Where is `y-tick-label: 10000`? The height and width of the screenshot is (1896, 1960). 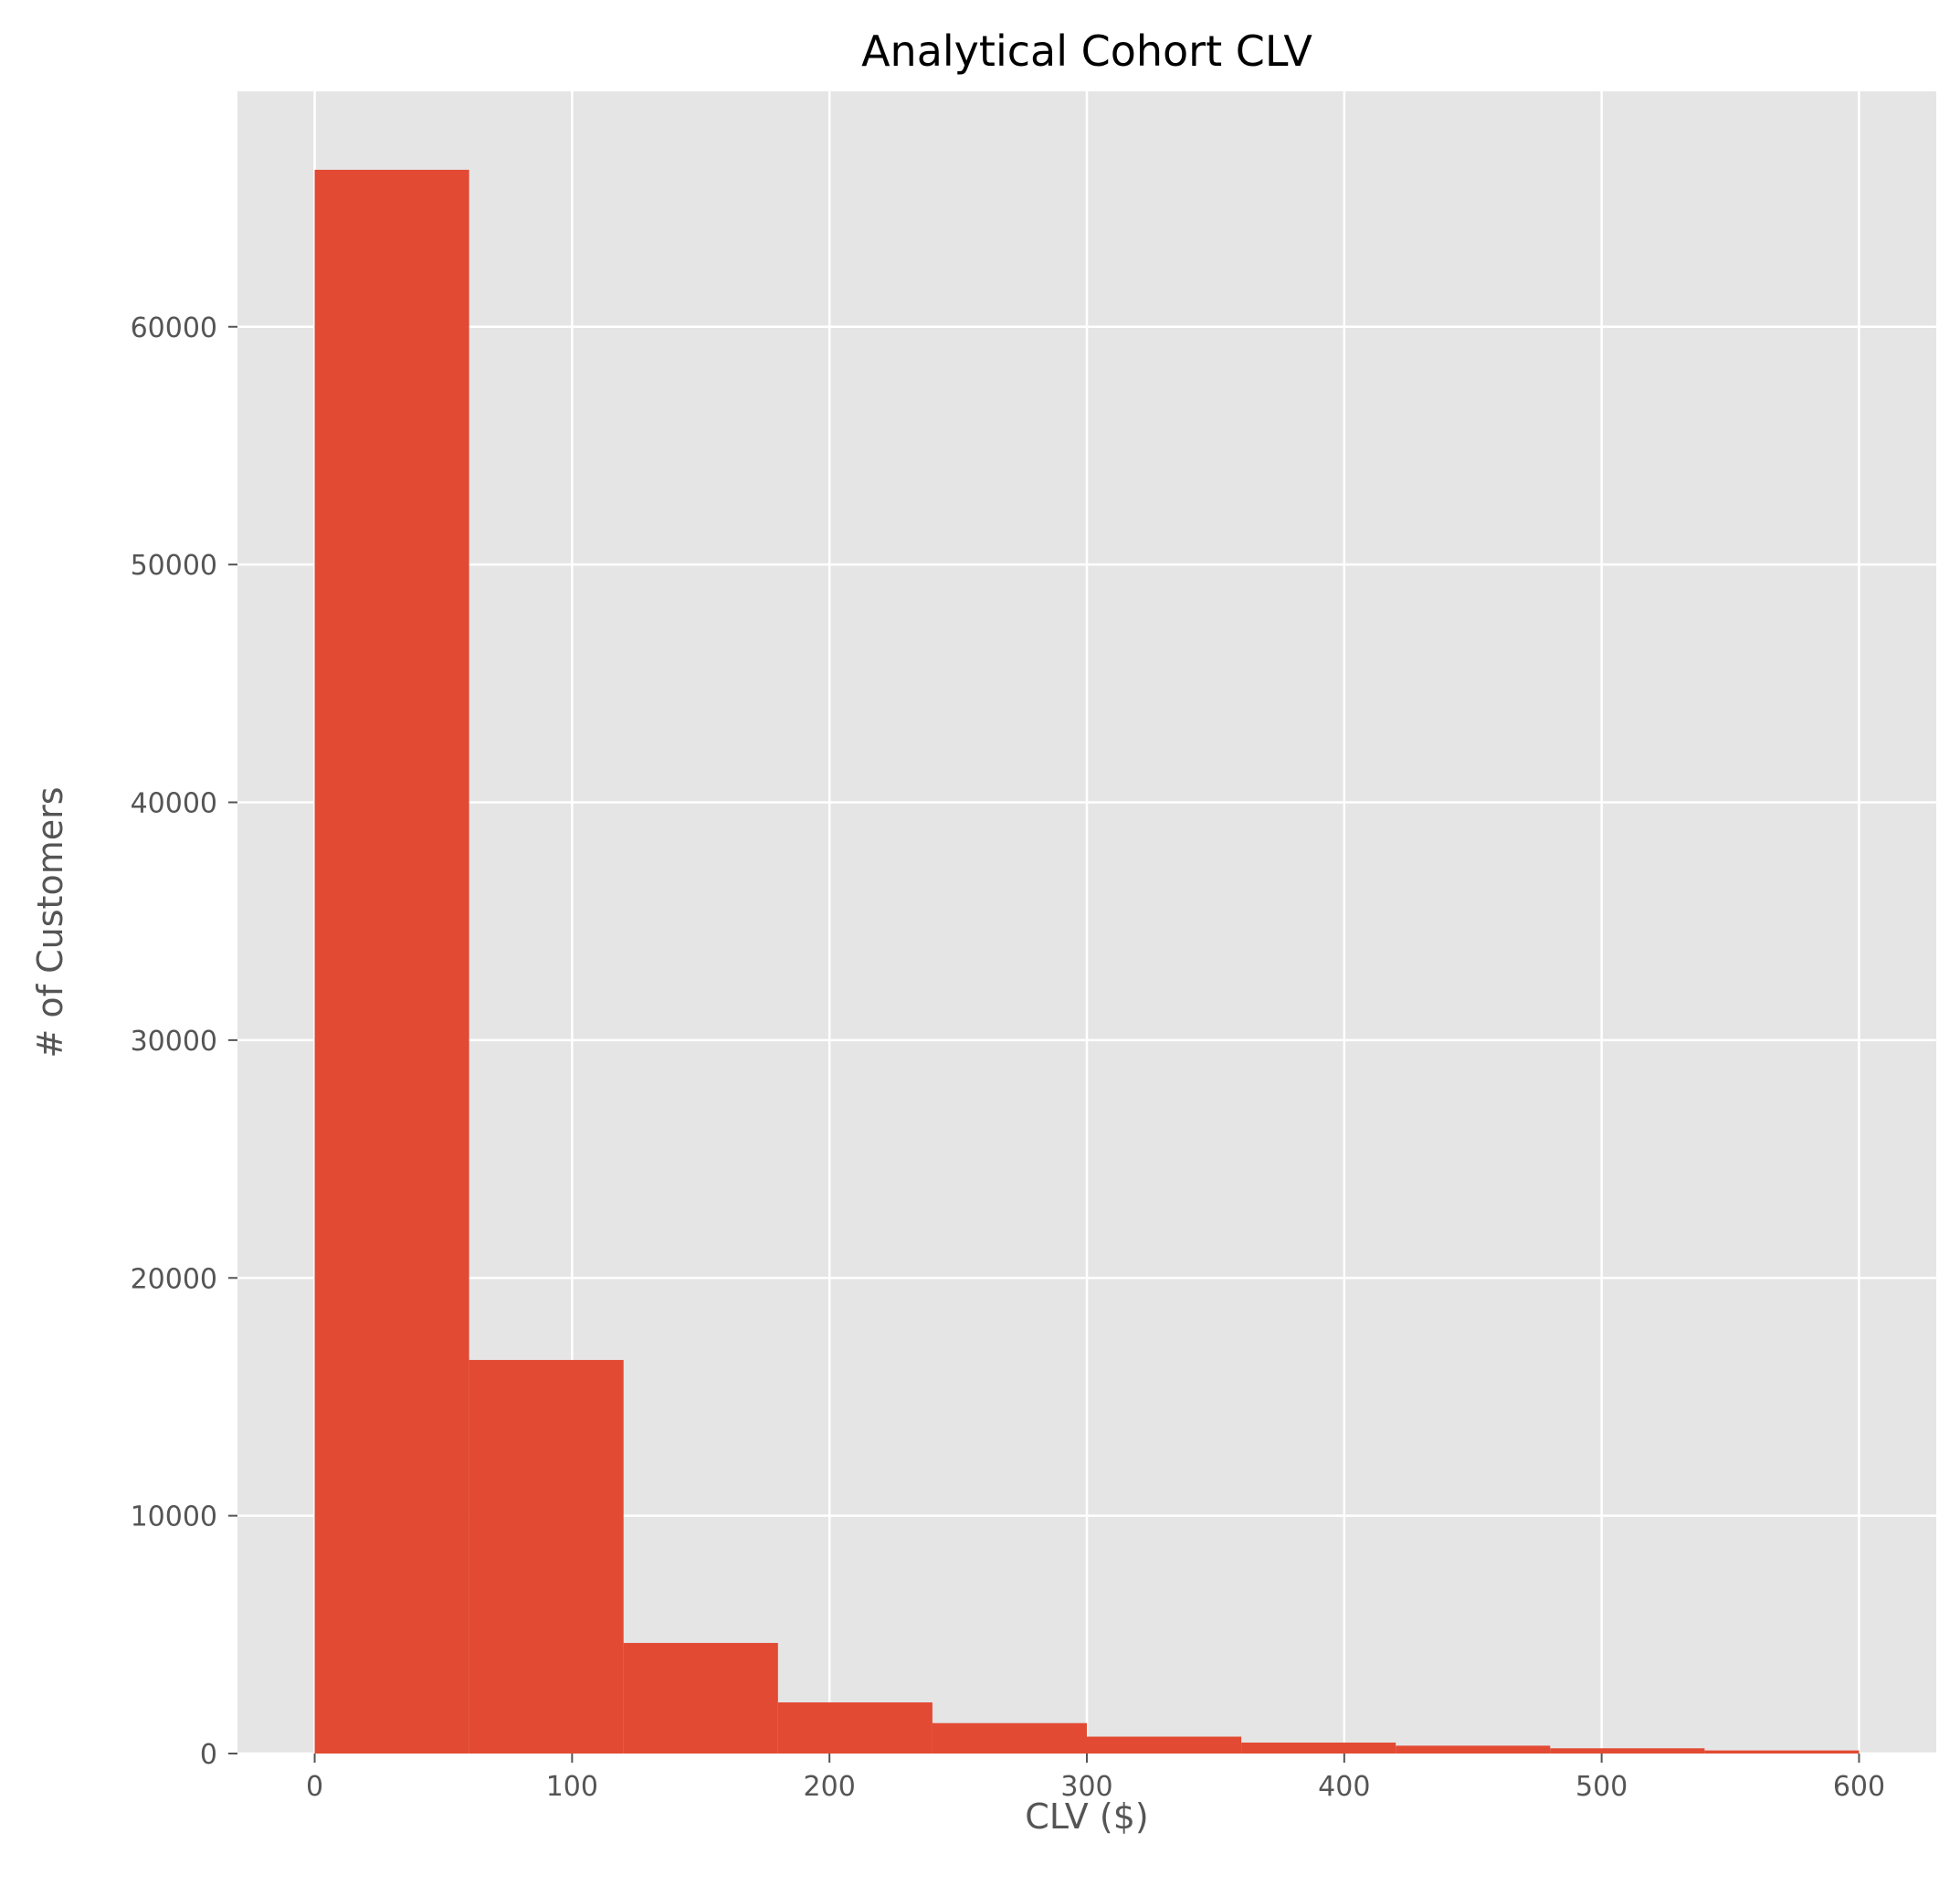
y-tick-label: 10000 is located at coordinates (174, 1517).